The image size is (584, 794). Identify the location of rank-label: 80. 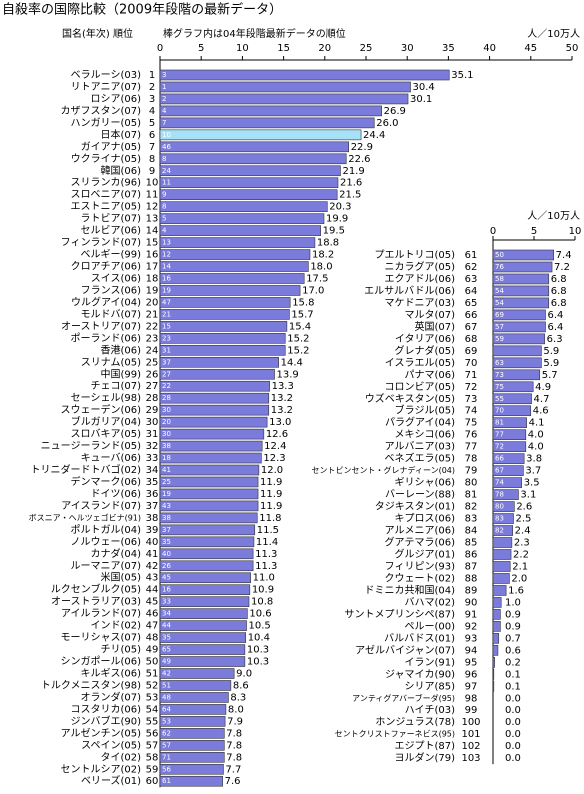
(471, 483).